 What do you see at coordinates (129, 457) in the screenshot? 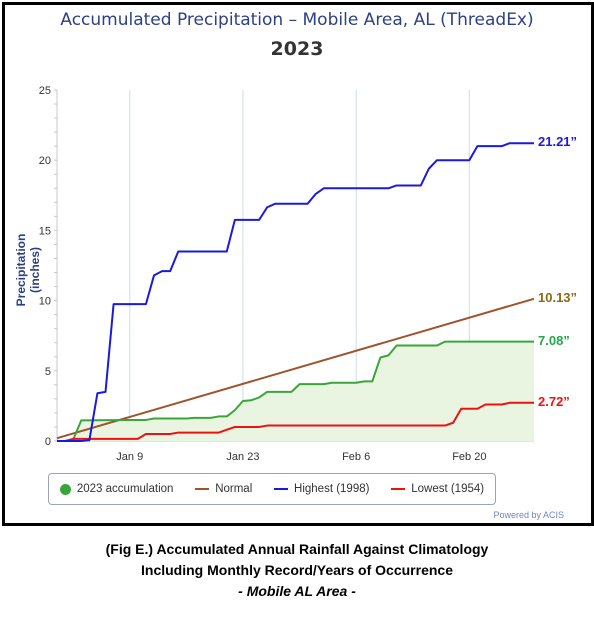
I see `x-tick-label: Jan 9` at bounding box center [129, 457].